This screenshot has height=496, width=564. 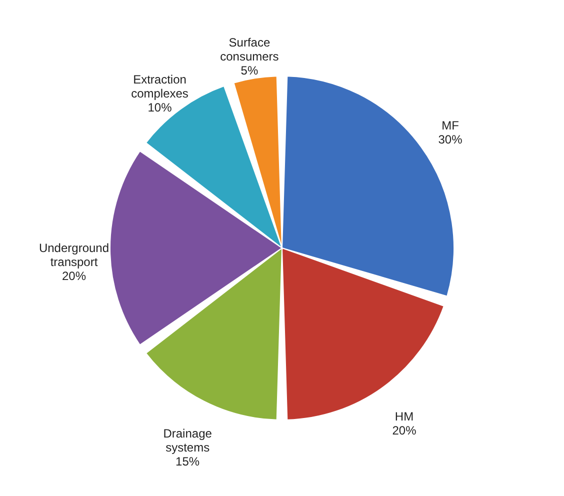 What do you see at coordinates (249, 71) in the screenshot?
I see `data-label: 5%` at bounding box center [249, 71].